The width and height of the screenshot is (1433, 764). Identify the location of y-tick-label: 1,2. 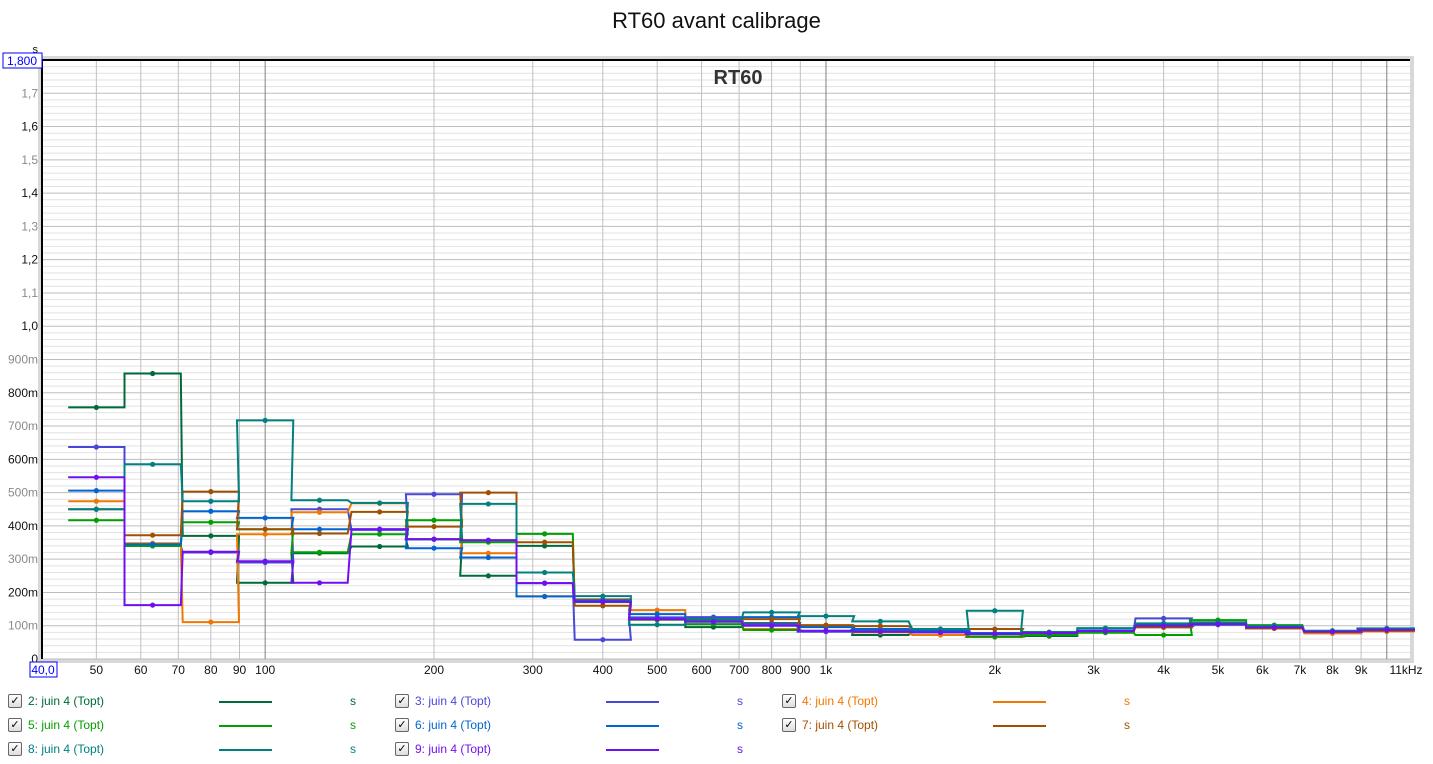
(29, 260).